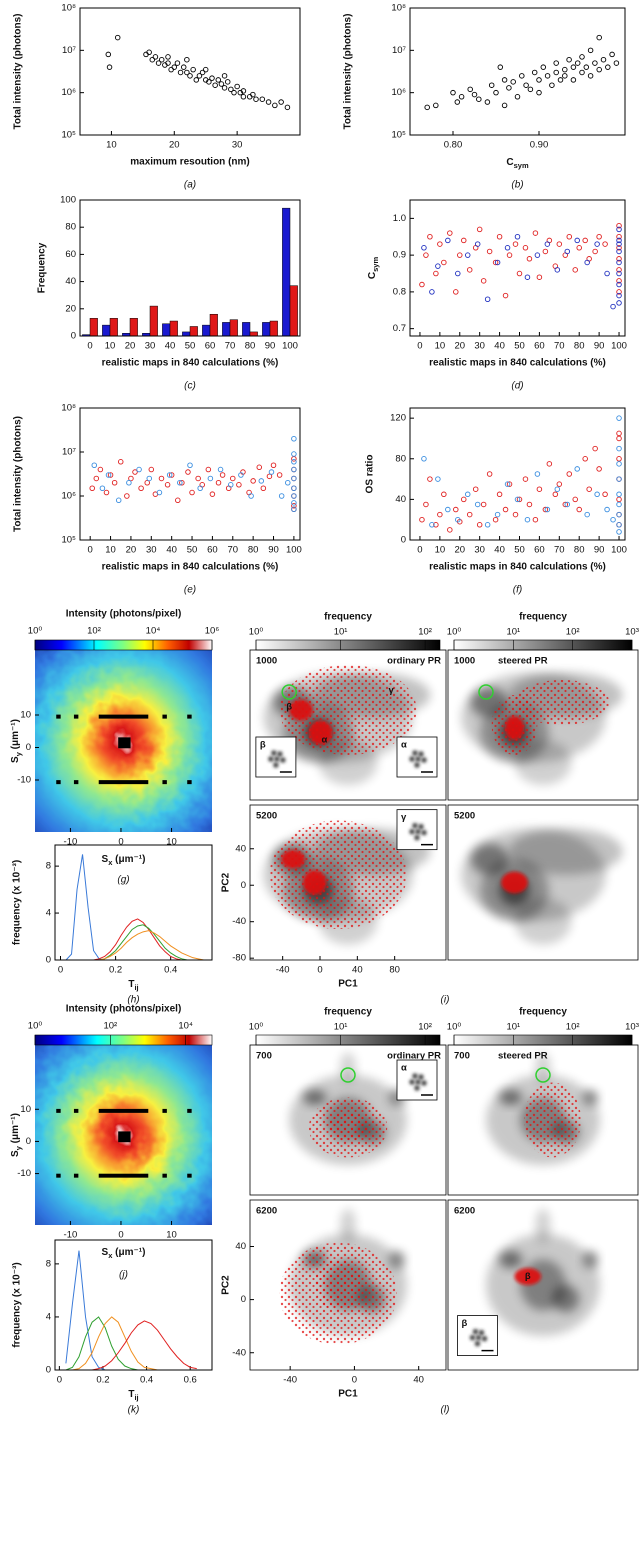 This screenshot has width=640, height=1543. I want to click on y-axis-label-part: S, so click(15, 759).